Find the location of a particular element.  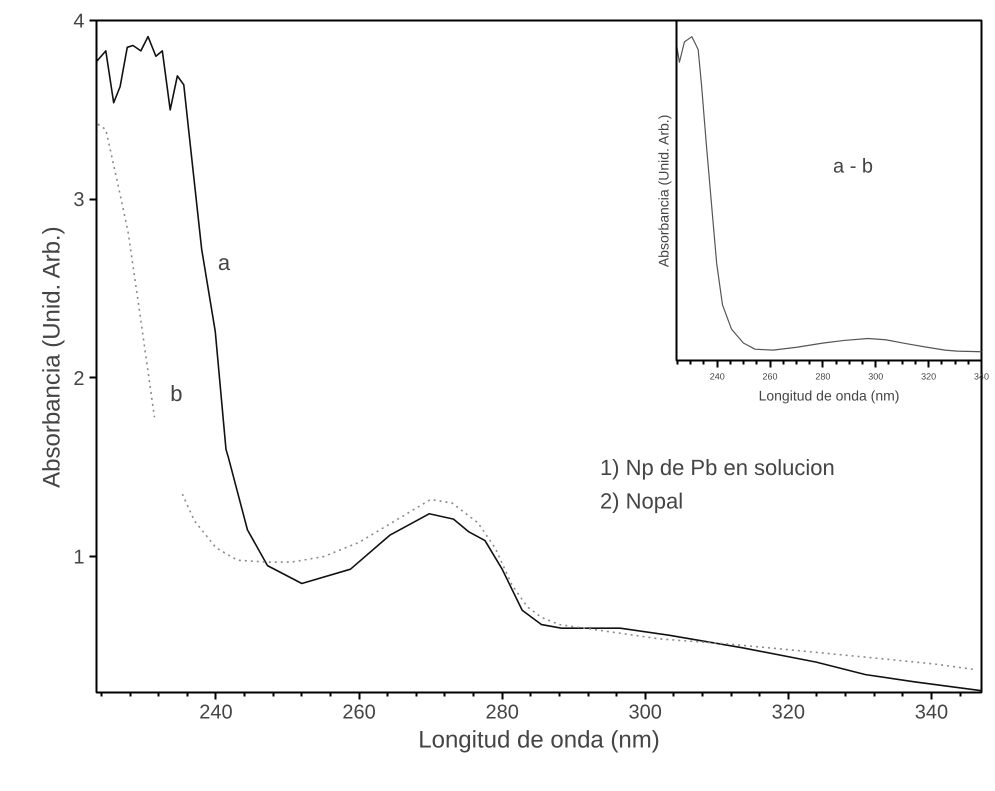

annotation: 1) Np de Pb en solucion is located at coordinates (717, 467).